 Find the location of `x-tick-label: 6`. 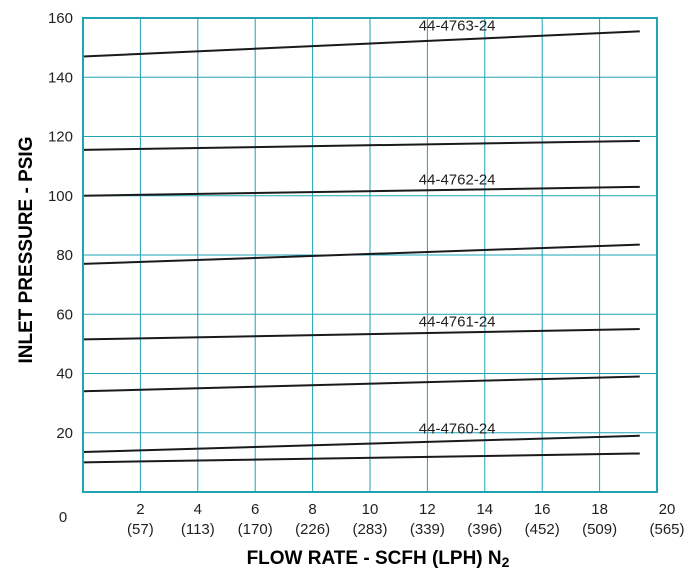

x-tick-label: 6 is located at coordinates (255, 509).